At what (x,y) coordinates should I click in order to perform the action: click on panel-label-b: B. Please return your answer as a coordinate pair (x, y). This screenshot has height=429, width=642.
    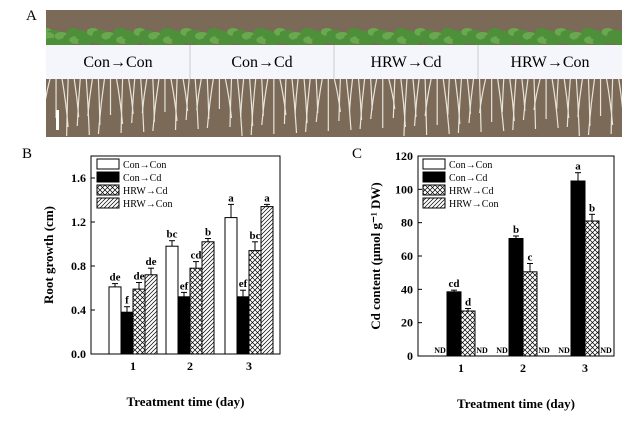
    Looking at the image, I should click on (27, 154).